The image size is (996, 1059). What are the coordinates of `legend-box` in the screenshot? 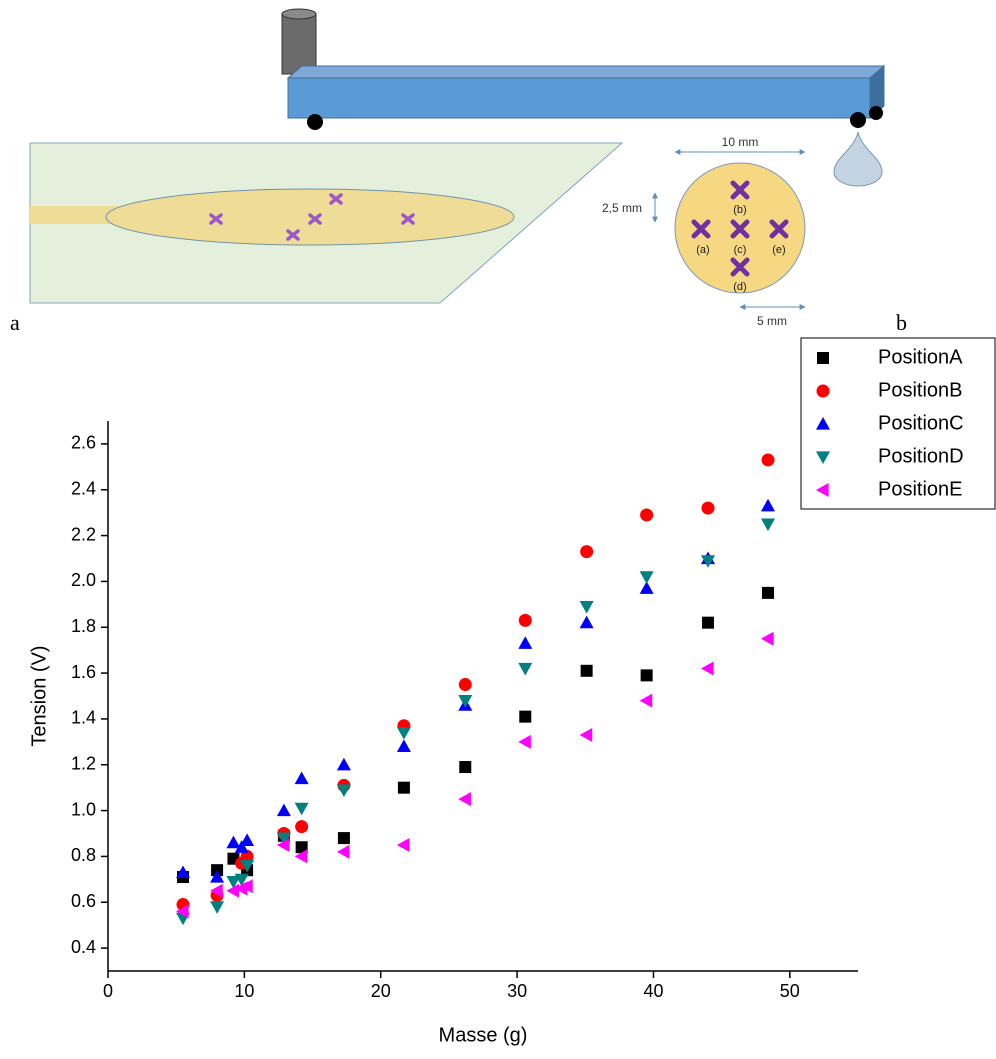 It's located at (898, 423).